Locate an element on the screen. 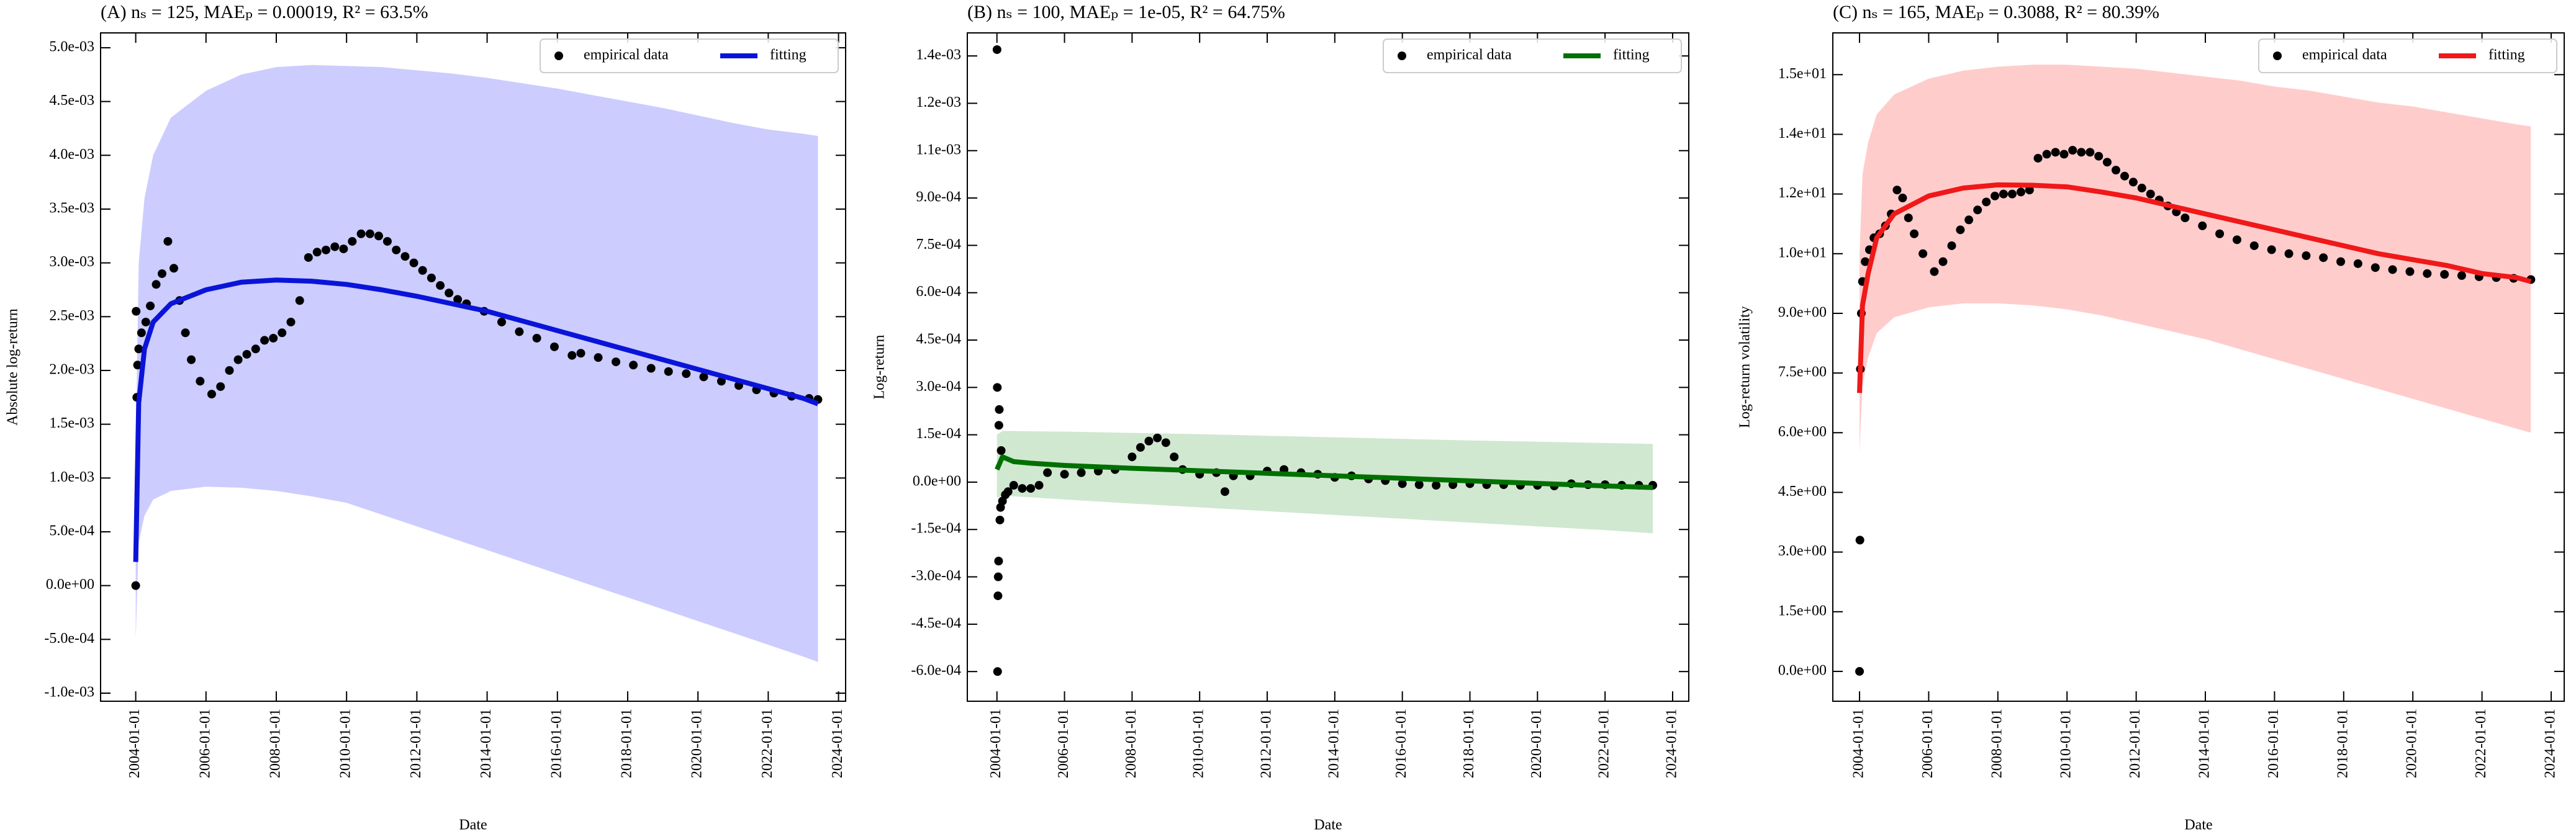  x-tick-label: 2020-01-01 is located at coordinates (697, 743).